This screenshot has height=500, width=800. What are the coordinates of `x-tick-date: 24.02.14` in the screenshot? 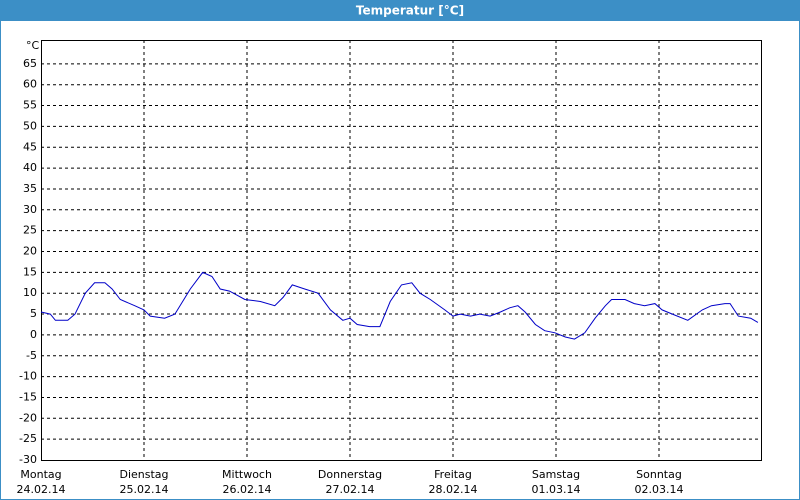 It's located at (41, 489).